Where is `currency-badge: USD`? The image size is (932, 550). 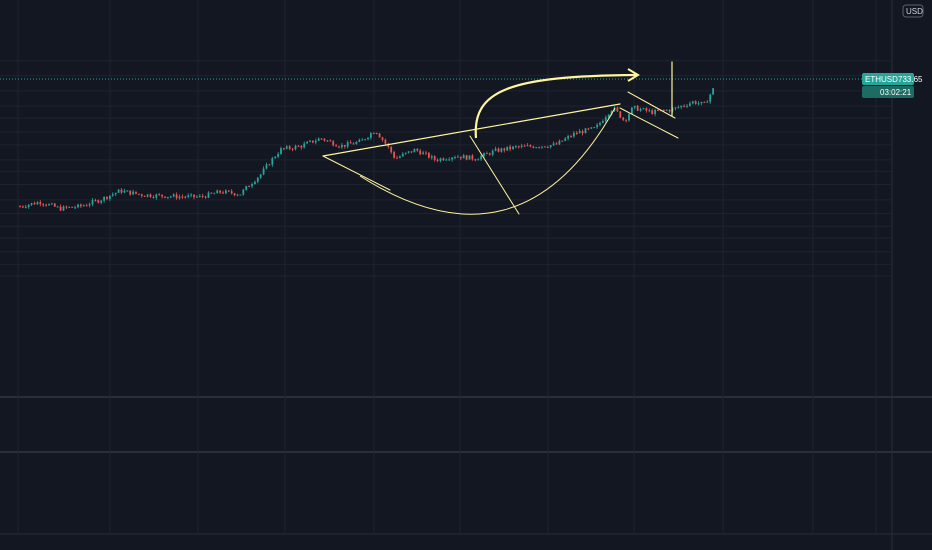
currency-badge: USD is located at coordinates (913, 11).